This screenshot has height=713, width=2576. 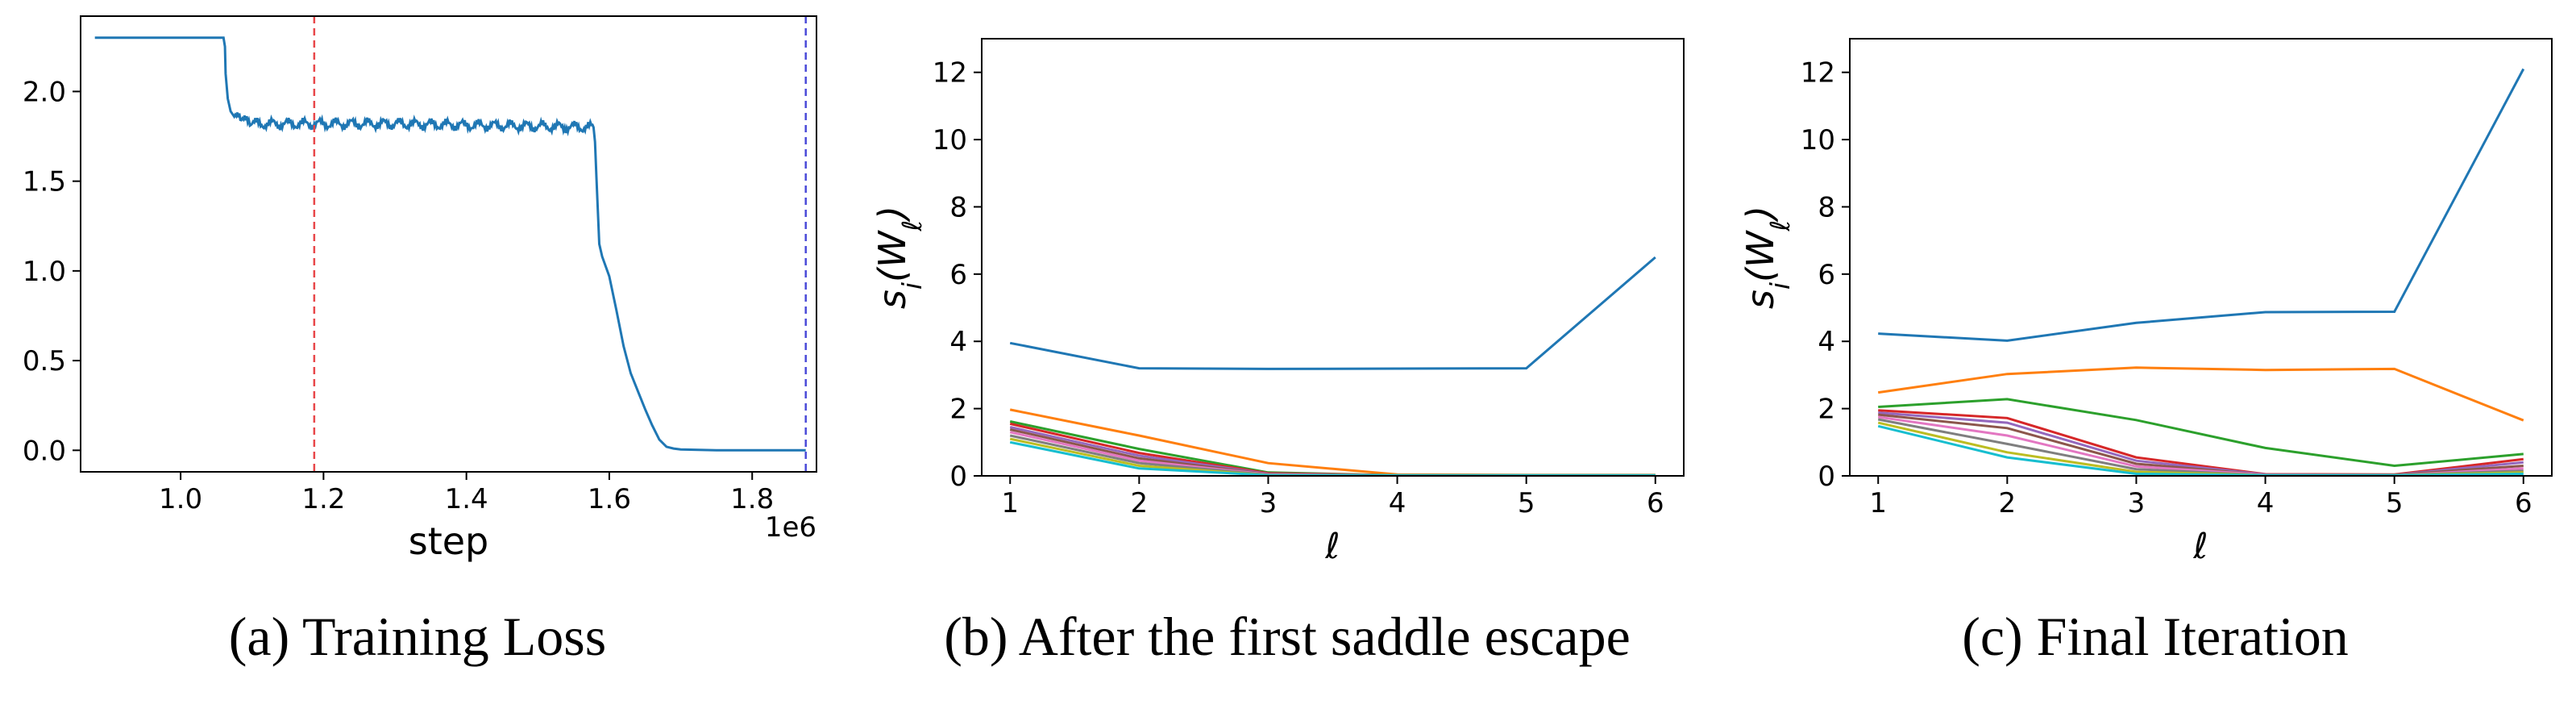 What do you see at coordinates (790, 528) in the screenshot?
I see `x-offset-text: 1e6` at bounding box center [790, 528].